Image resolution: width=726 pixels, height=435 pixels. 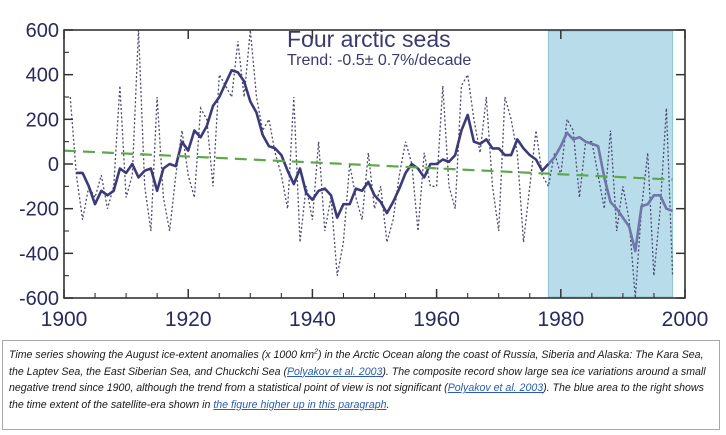 What do you see at coordinates (300, 404) in the screenshot?
I see `figure-higher-up-link: the figure higher up in this paragraph` at bounding box center [300, 404].